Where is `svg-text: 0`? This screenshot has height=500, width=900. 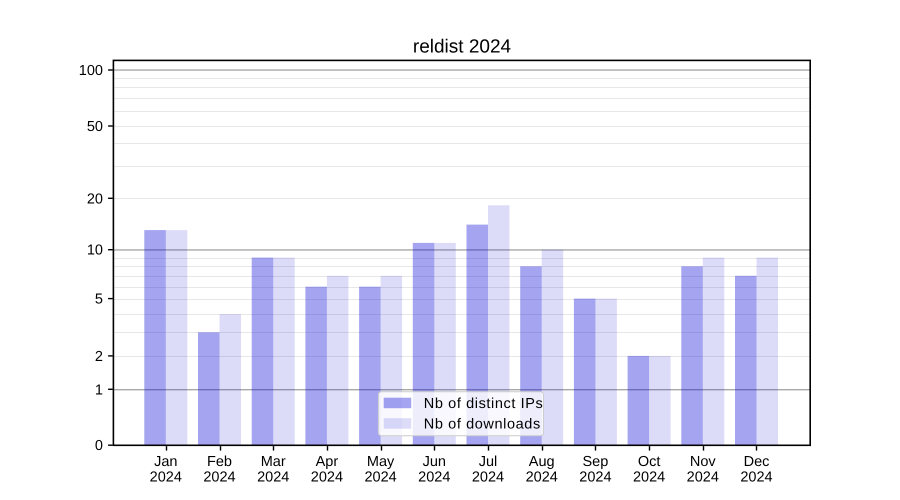
svg-text: 0 is located at coordinates (99, 446).